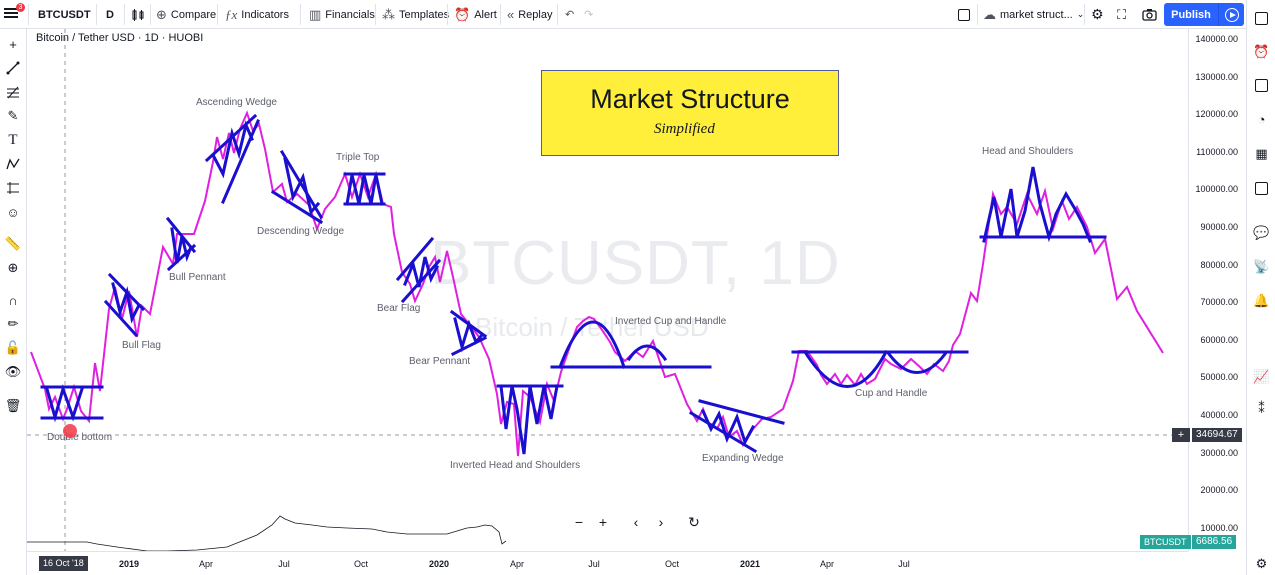 Image resolution: width=1275 pixels, height=575 pixels. Describe the element at coordinates (1097, 14) in the screenshot. I see `settings-button: ⚙` at that location.